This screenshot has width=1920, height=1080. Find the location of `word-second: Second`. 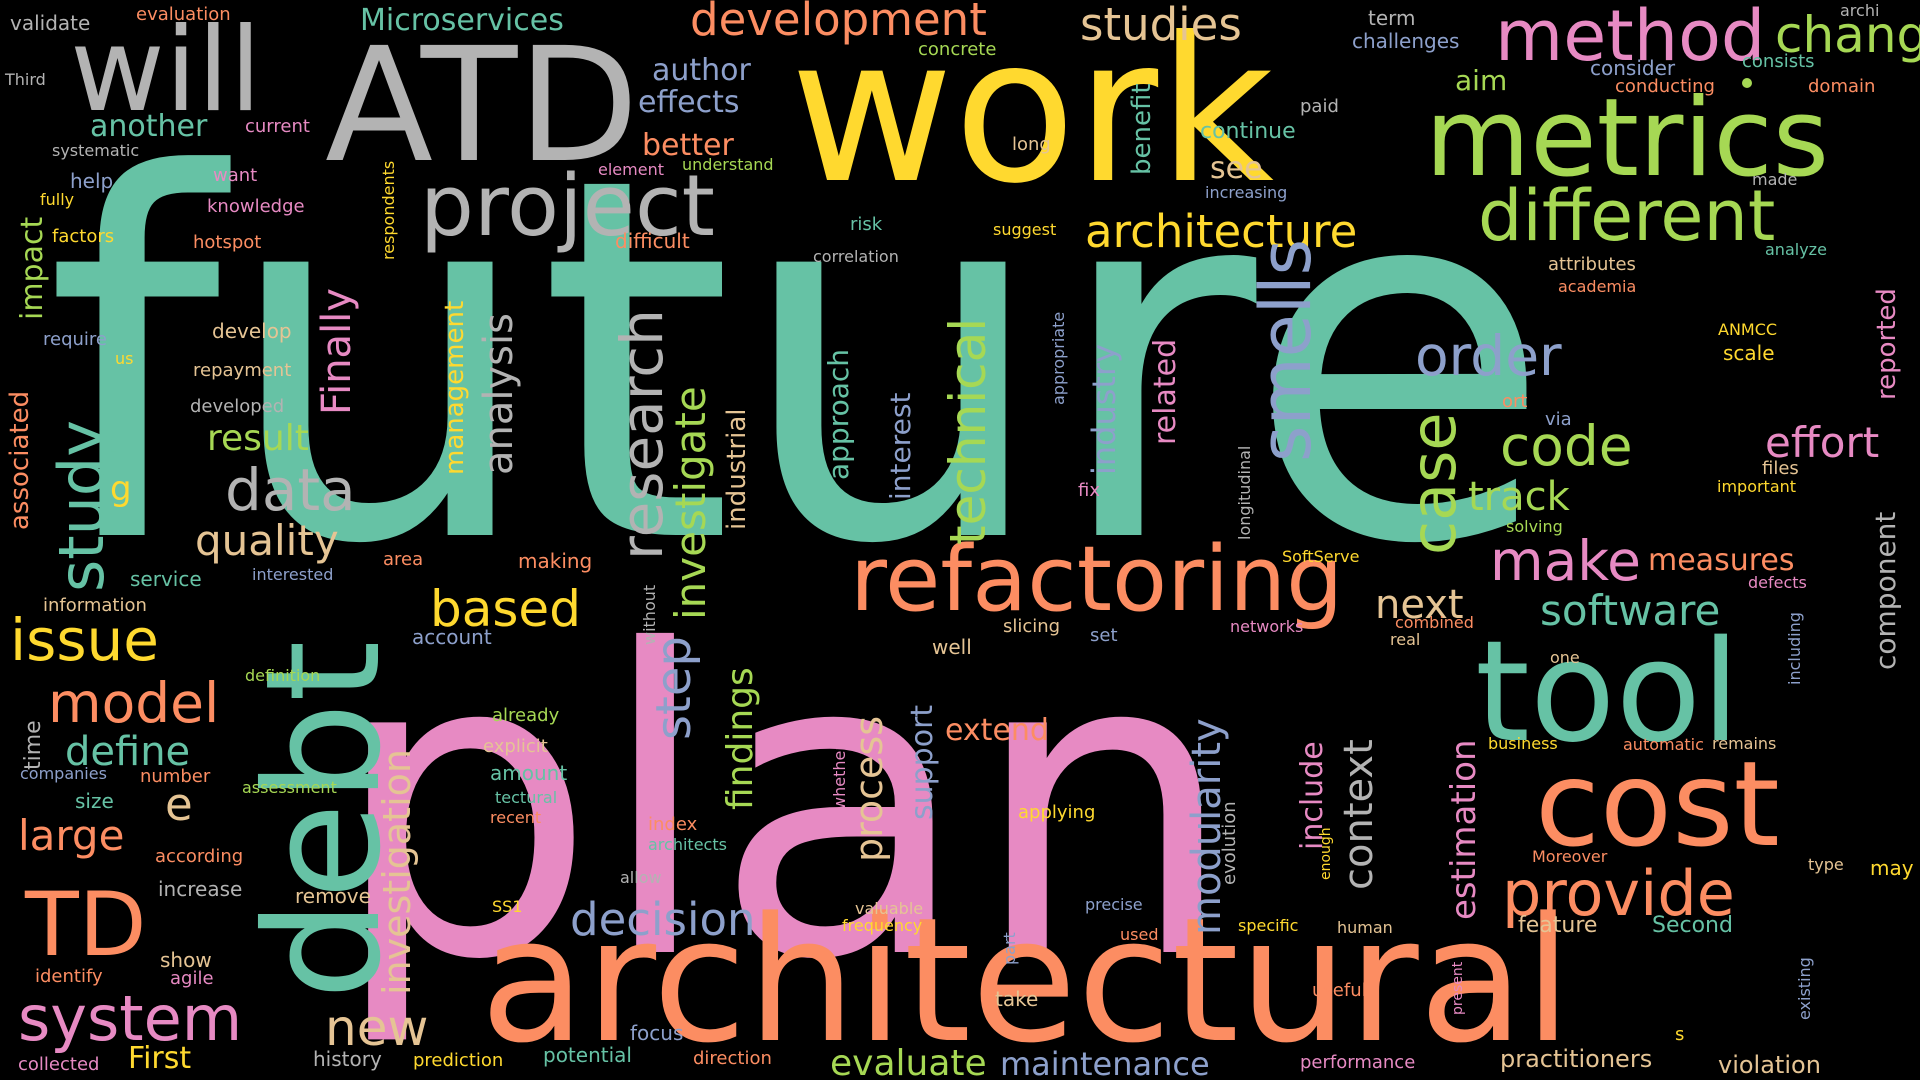

word-second: Second is located at coordinates (1692, 925).